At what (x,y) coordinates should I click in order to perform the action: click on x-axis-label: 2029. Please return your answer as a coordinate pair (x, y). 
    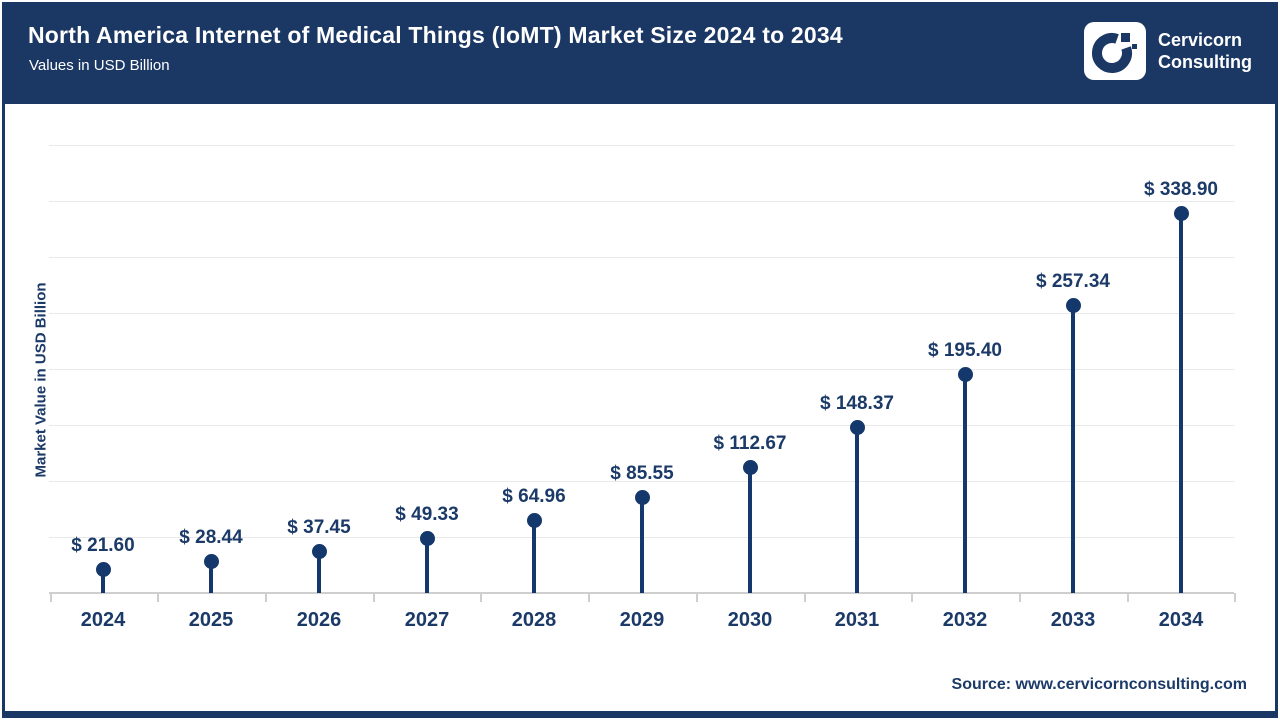
    Looking at the image, I should click on (642, 620).